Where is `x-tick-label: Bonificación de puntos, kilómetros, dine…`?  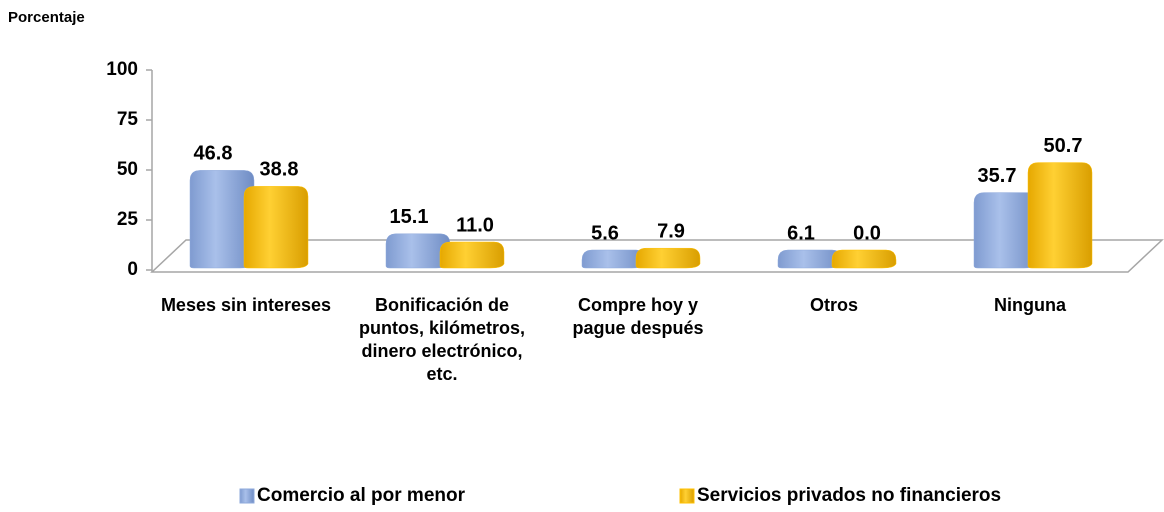 x-tick-label: Bonificación de puntos, kilómetros, dine… is located at coordinates (442, 339).